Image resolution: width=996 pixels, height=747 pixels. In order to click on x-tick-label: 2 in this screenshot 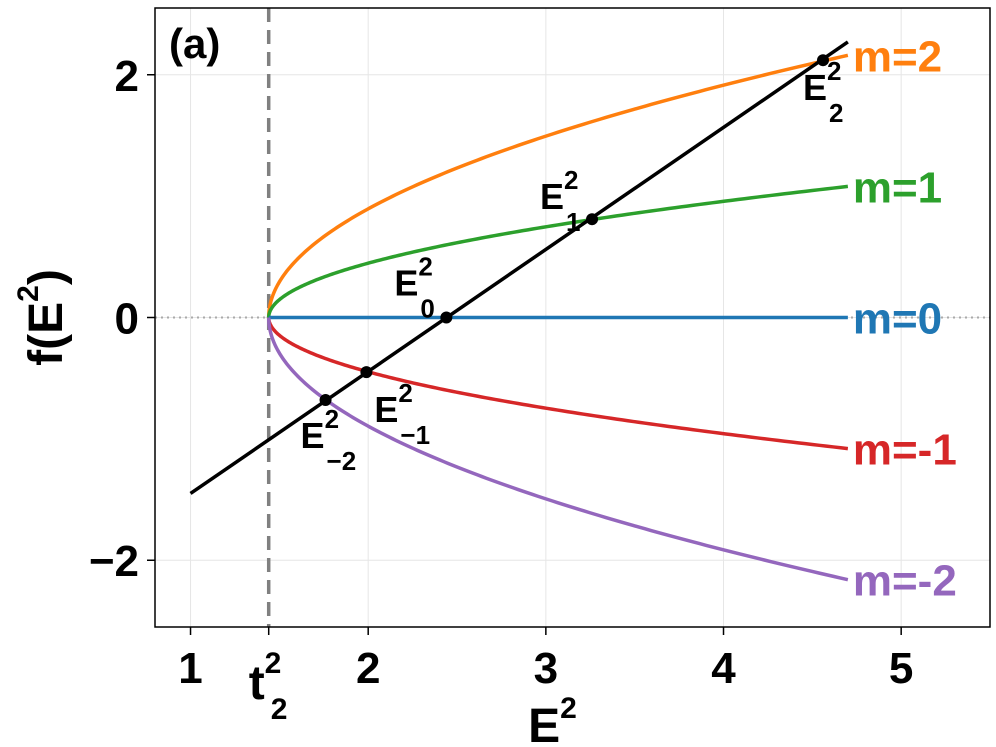, I will do `click(368, 668)`.